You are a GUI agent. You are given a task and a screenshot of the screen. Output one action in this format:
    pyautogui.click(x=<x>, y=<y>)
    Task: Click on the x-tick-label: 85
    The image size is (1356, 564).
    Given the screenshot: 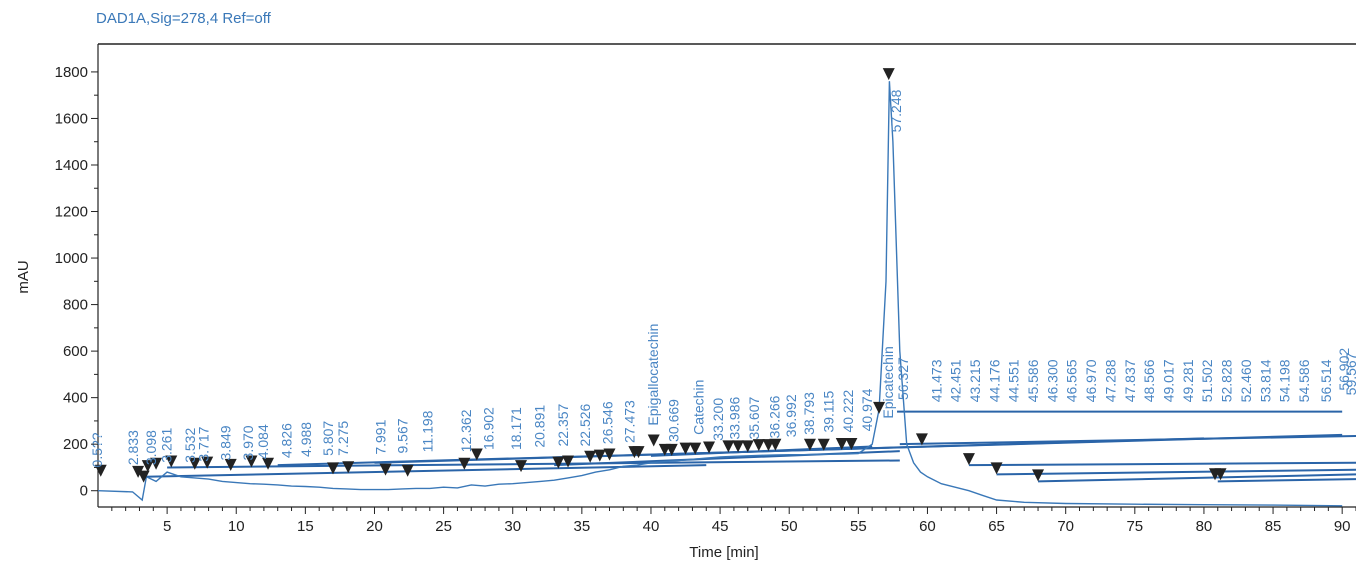 What is the action you would take?
    pyautogui.click(x=1273, y=526)
    